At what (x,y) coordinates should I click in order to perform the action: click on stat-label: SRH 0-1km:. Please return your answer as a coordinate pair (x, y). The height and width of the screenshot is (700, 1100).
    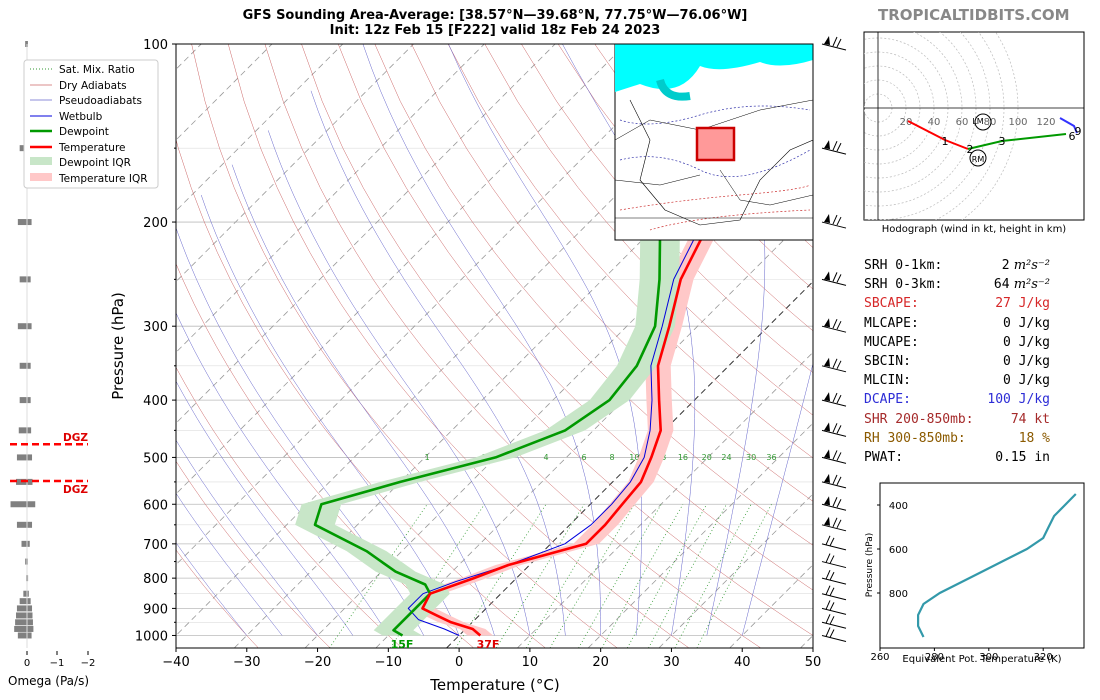
    Looking at the image, I should click on (903, 265).